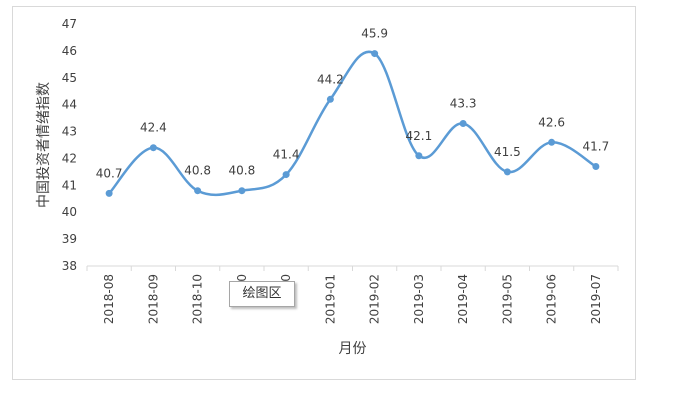 This screenshot has width=700, height=401. What do you see at coordinates (330, 79) in the screenshot?
I see `data-label: 44.2` at bounding box center [330, 79].